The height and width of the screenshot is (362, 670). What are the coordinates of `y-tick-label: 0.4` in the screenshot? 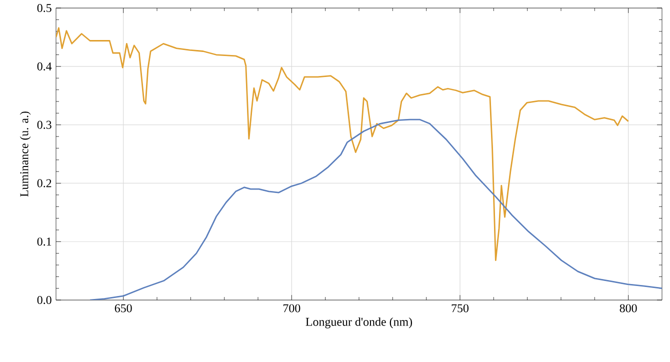 It's located at (44, 66).